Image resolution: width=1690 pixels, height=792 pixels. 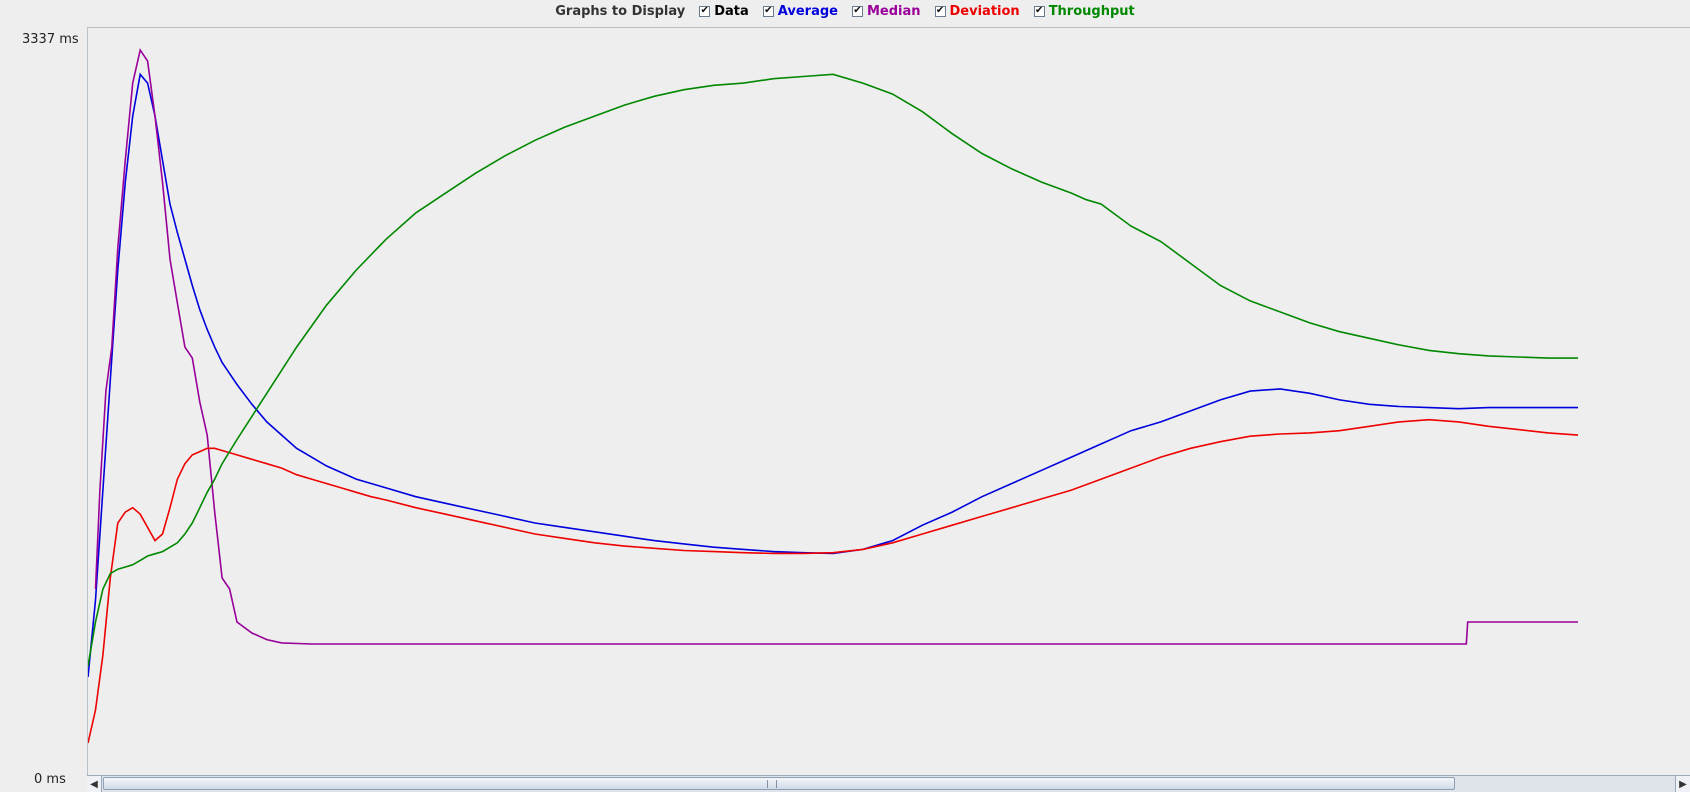 I want to click on checkbox-average: ✔, so click(x=768, y=11).